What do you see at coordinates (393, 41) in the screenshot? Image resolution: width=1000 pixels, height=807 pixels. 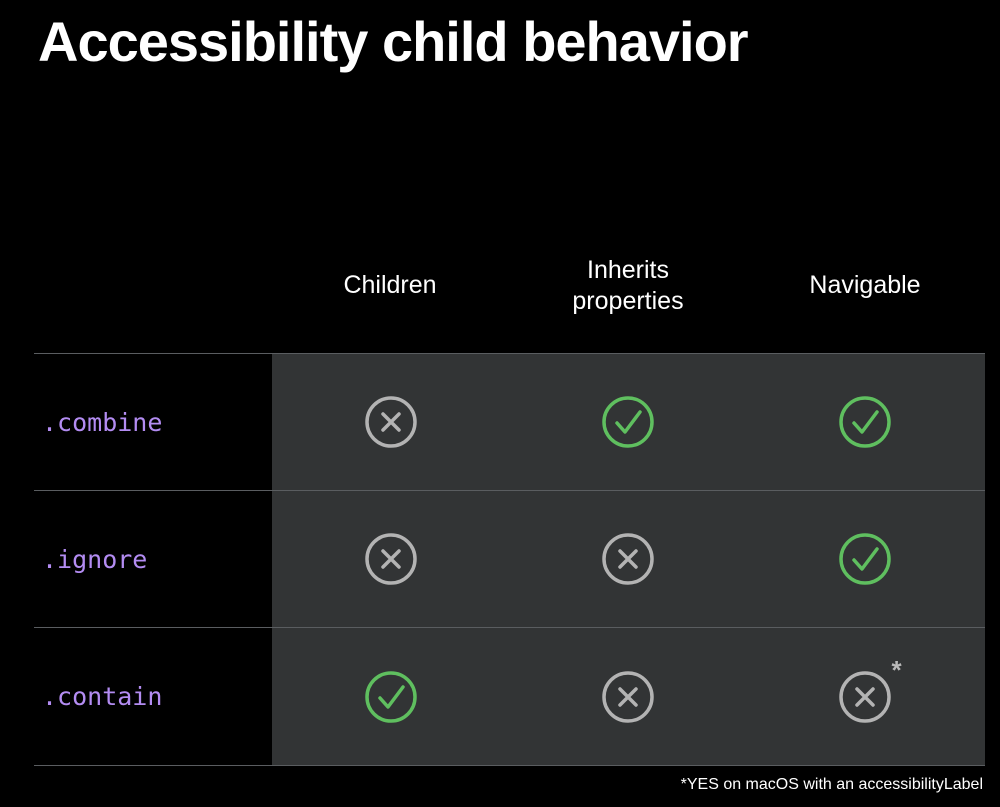 I see `page-title: Accessibility child behavior` at bounding box center [393, 41].